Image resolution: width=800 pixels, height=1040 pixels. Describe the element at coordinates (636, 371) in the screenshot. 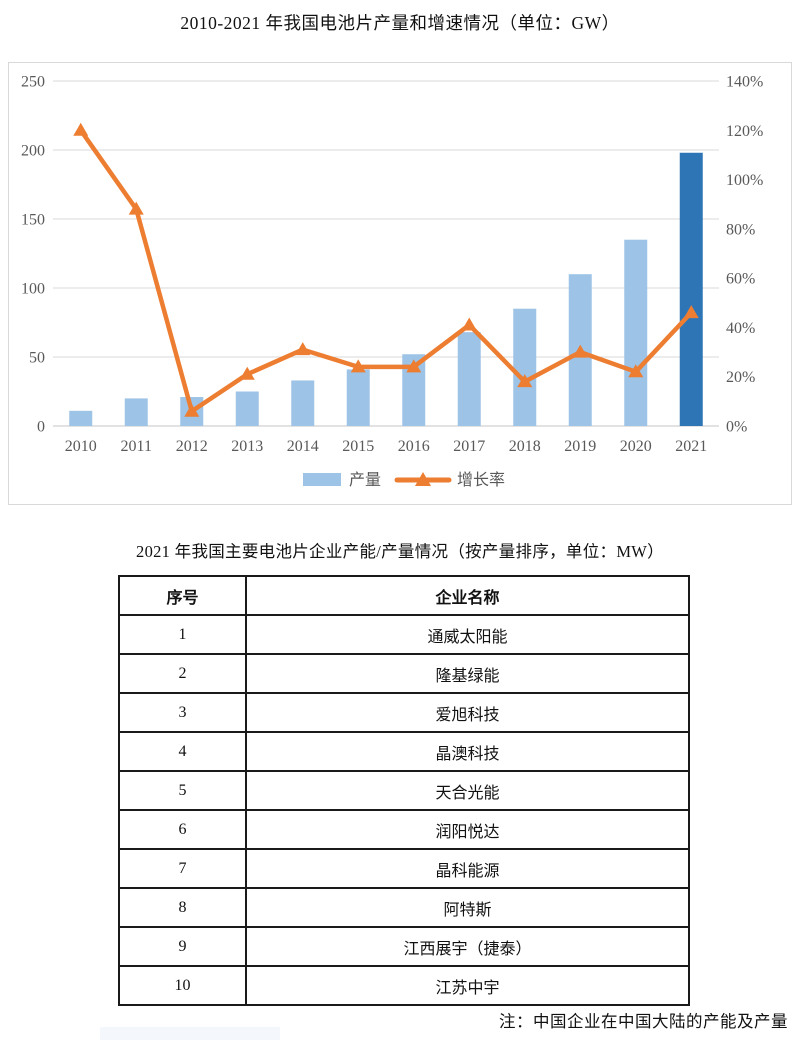

I see `line-marker-2020` at that location.